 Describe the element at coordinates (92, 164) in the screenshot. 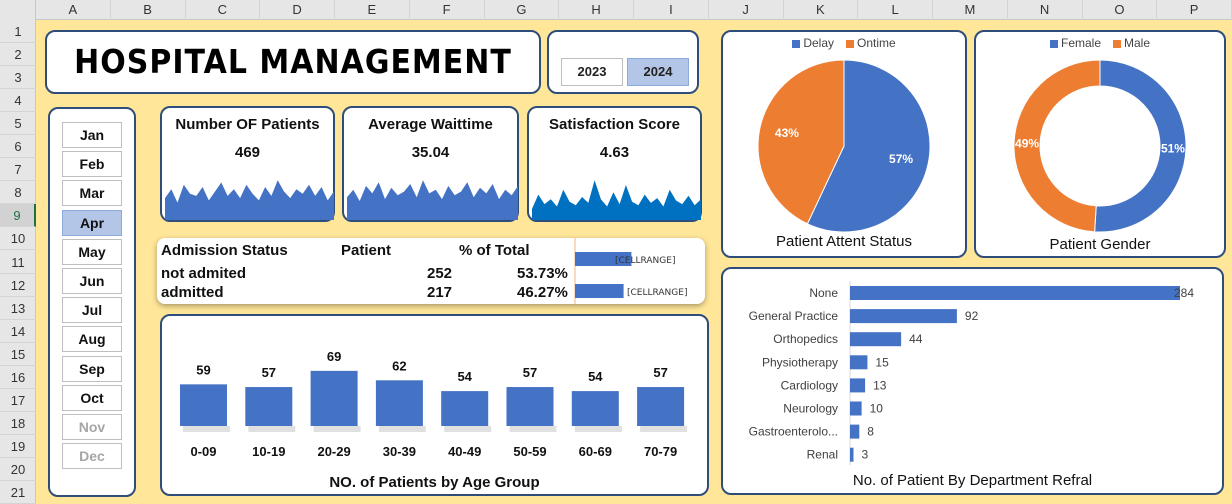

I see `month-button-feb: Feb` at that location.